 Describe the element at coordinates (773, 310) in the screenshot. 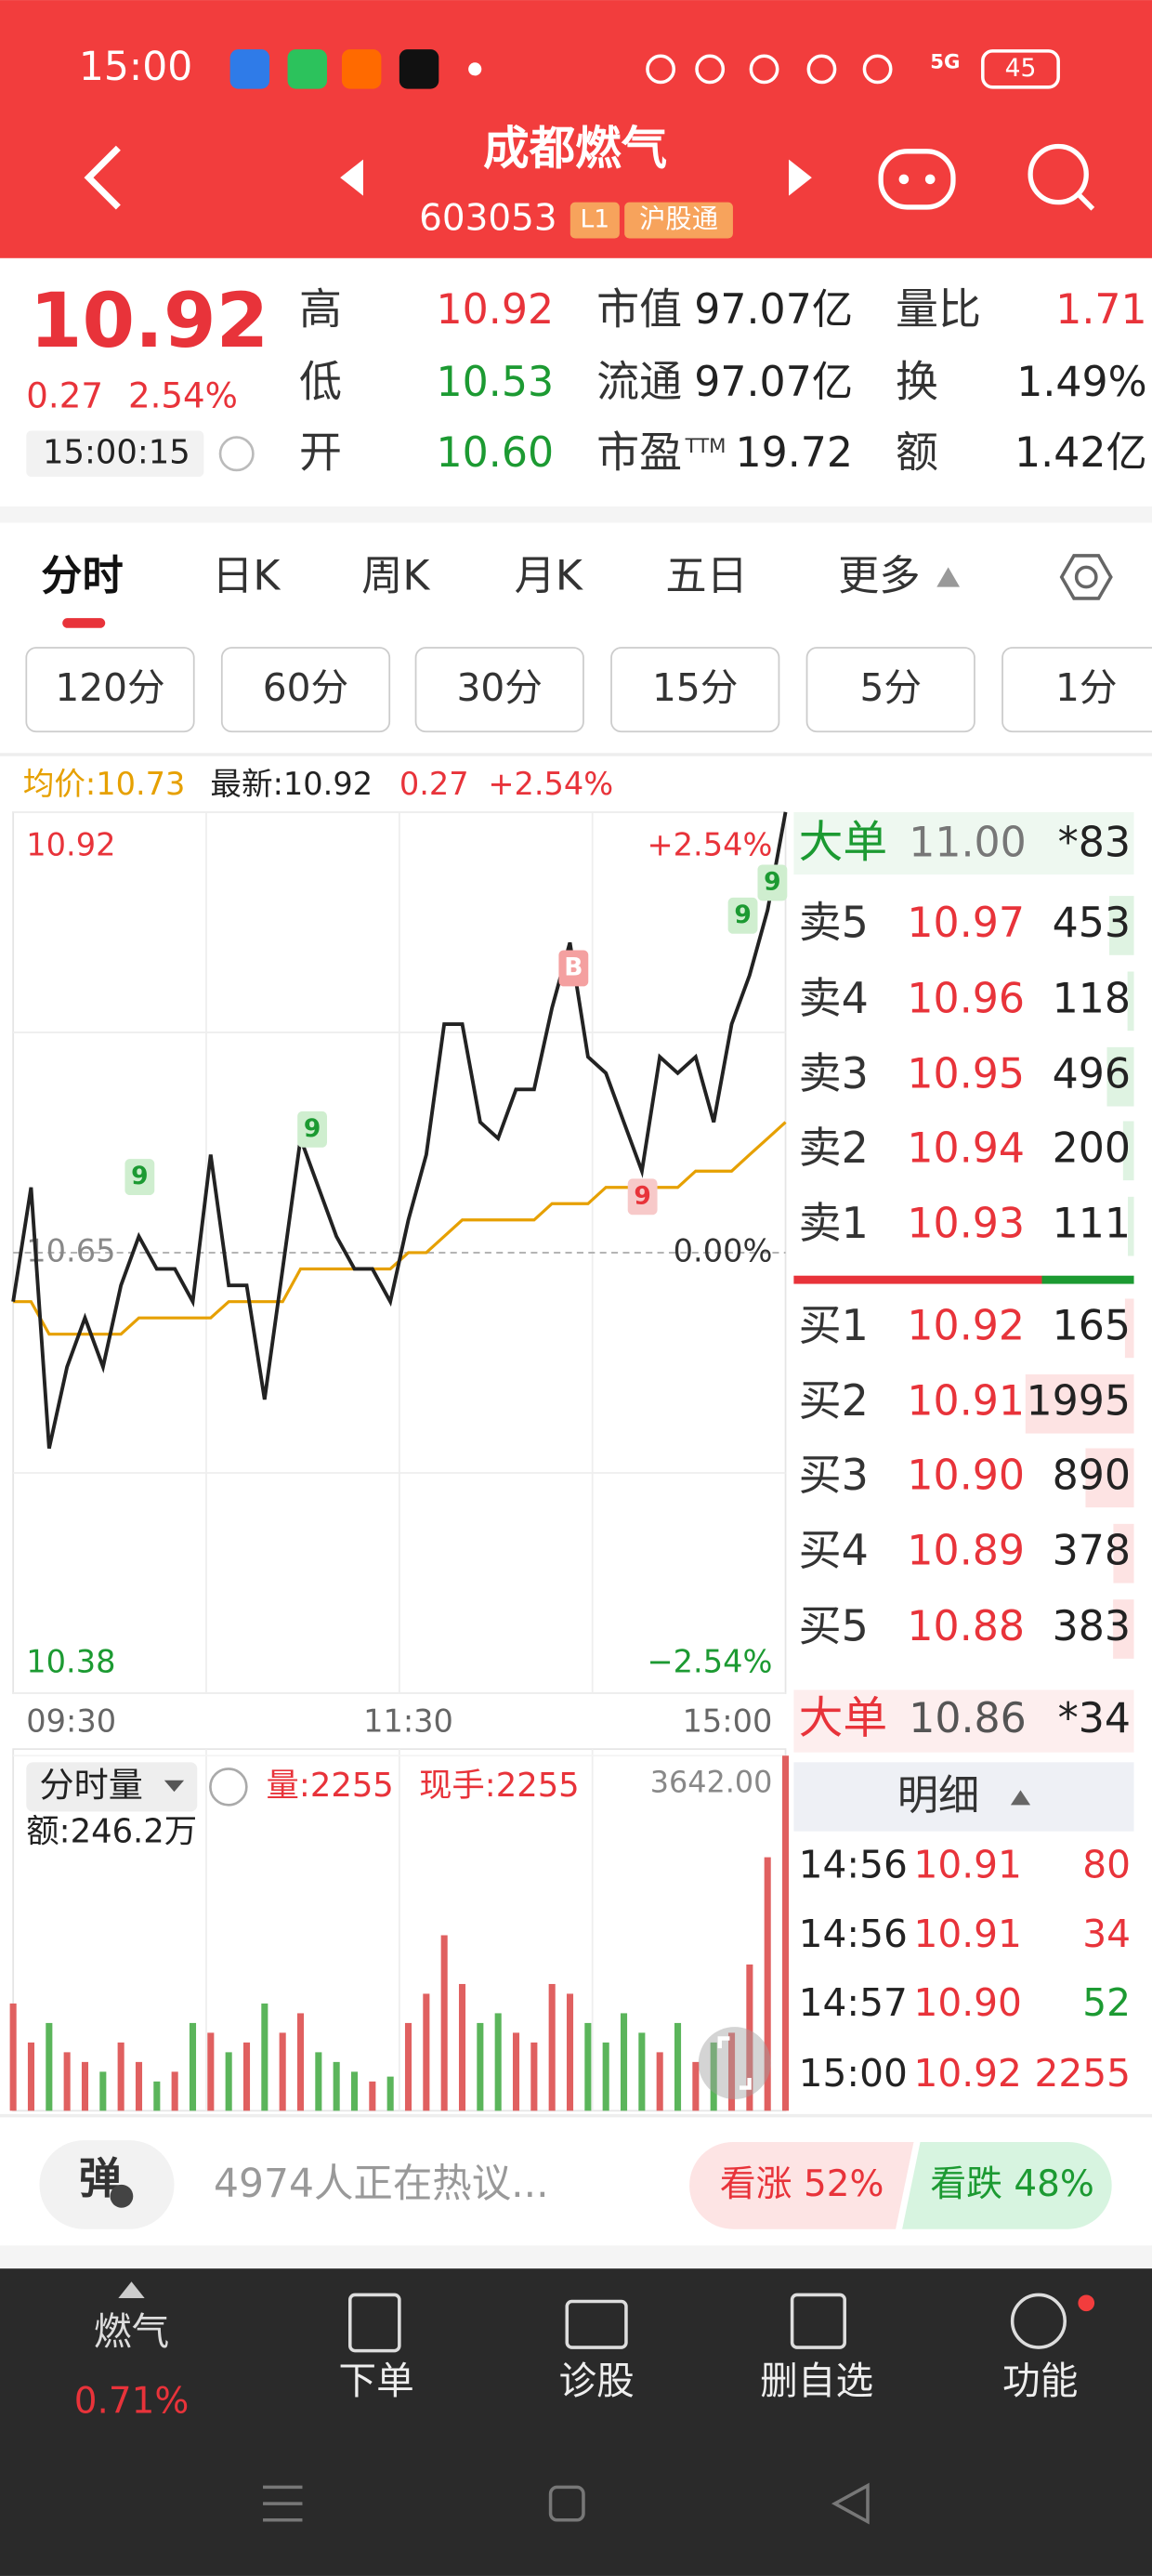

I see `stat-value: 97.07亿` at that location.